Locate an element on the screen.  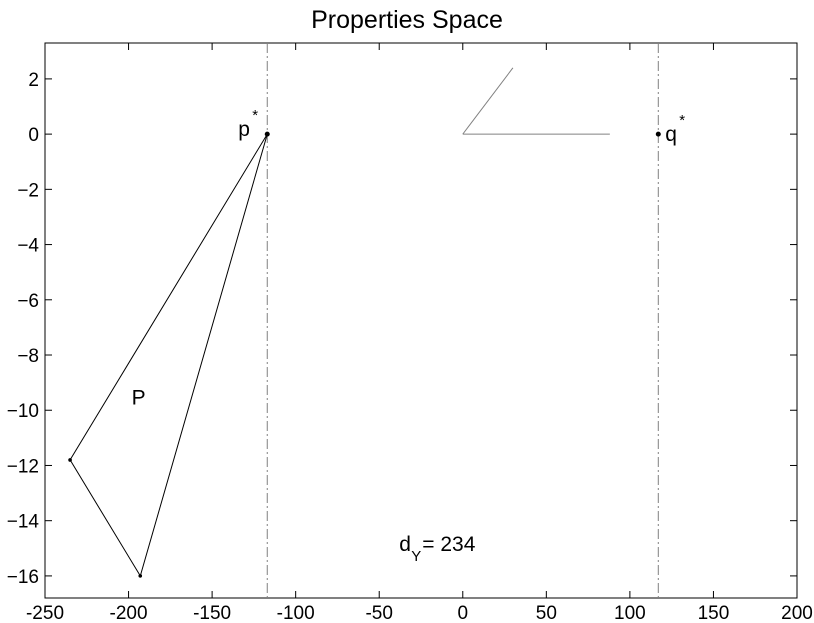
distance-label-value: = 234 is located at coordinates (448, 544).